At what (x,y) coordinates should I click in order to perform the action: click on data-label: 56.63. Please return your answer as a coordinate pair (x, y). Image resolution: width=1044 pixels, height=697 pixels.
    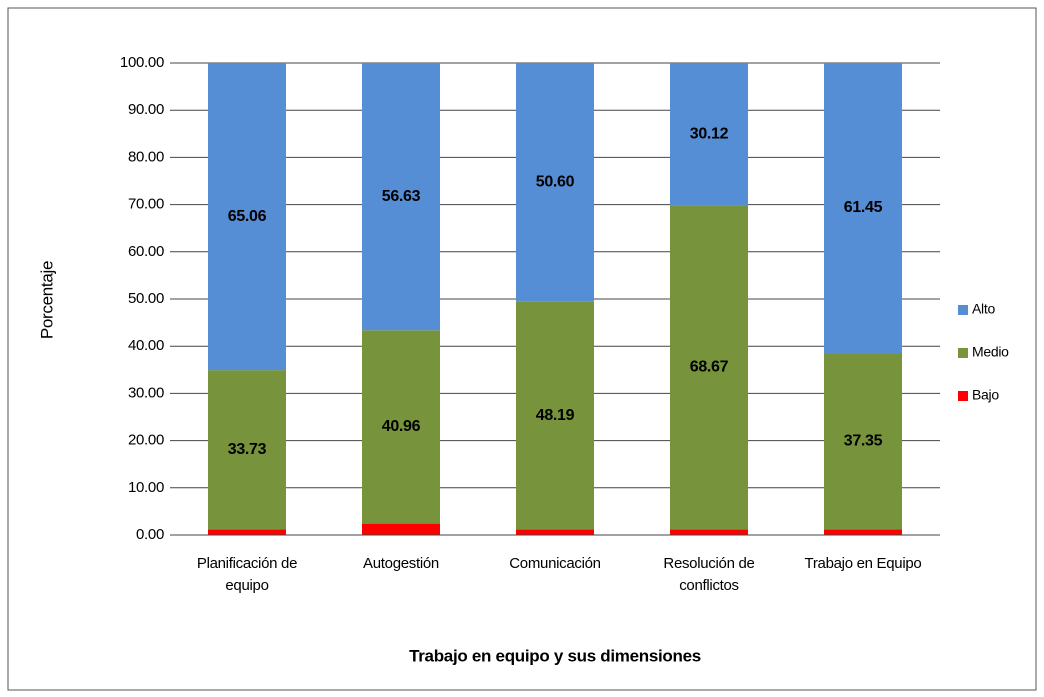
    Looking at the image, I should click on (401, 196).